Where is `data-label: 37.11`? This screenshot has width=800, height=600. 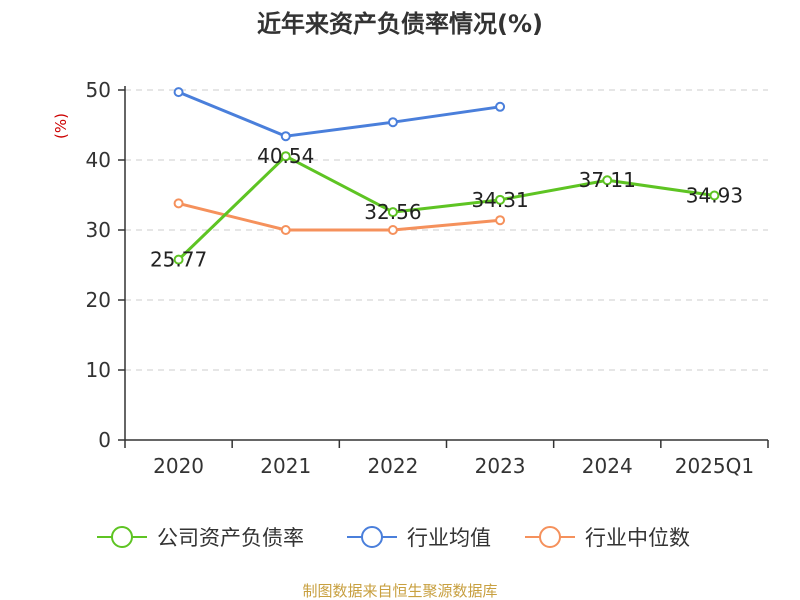 data-label: 37.11 is located at coordinates (607, 180).